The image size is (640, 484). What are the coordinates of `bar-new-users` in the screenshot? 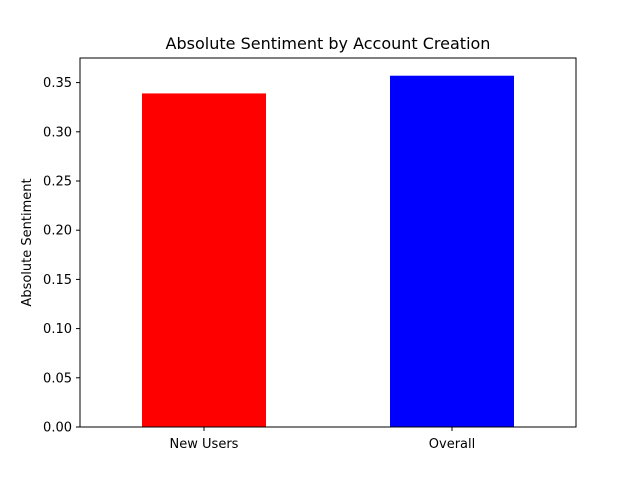 It's located at (204, 260).